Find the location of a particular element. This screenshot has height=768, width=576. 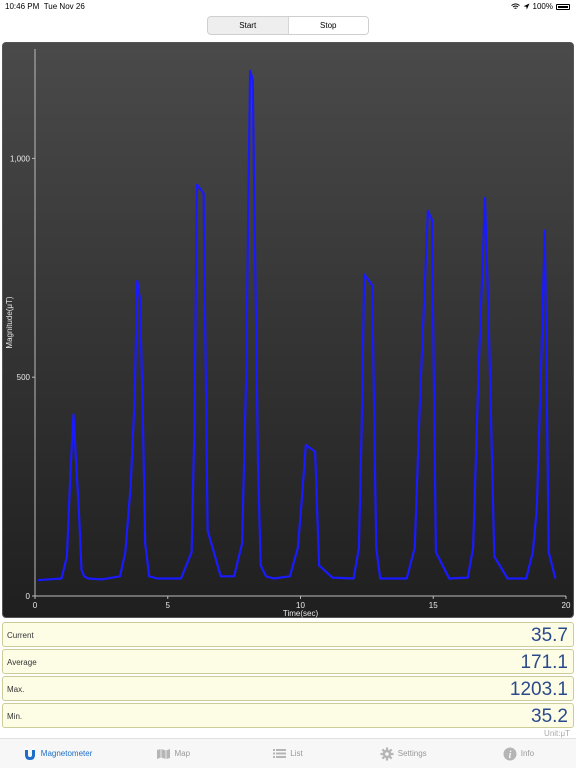

magnet-icon is located at coordinates (29, 753).